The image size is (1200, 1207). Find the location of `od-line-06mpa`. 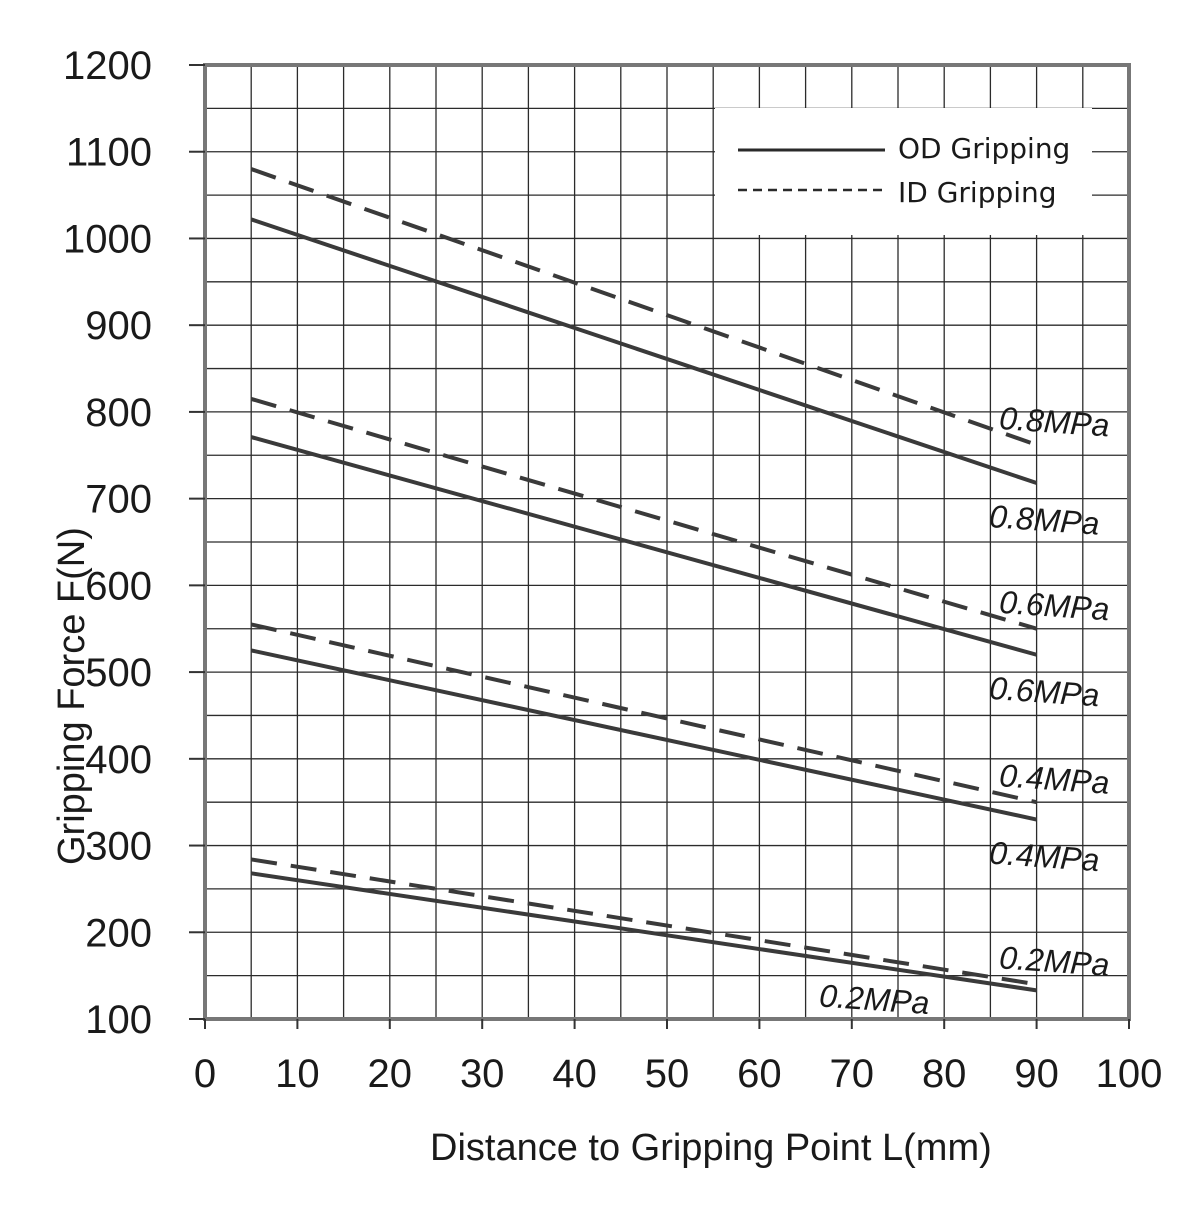

od-line-06mpa is located at coordinates (644, 546).